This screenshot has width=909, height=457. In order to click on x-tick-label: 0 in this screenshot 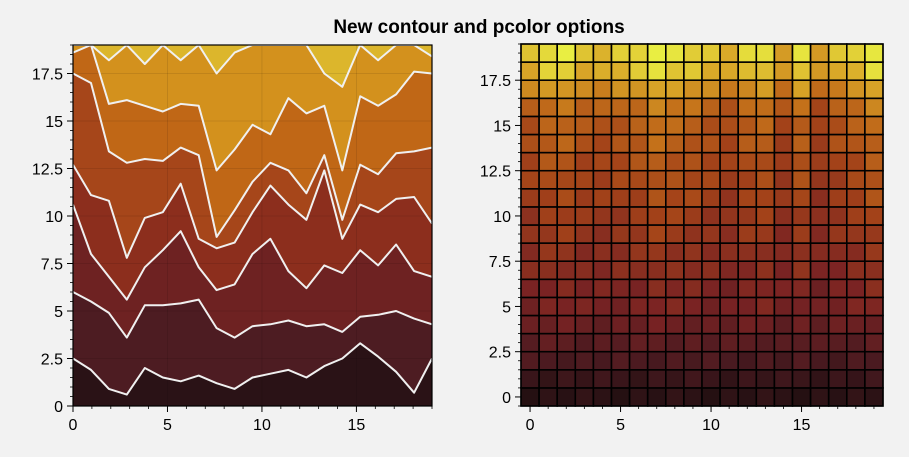, I will do `click(73, 425)`.